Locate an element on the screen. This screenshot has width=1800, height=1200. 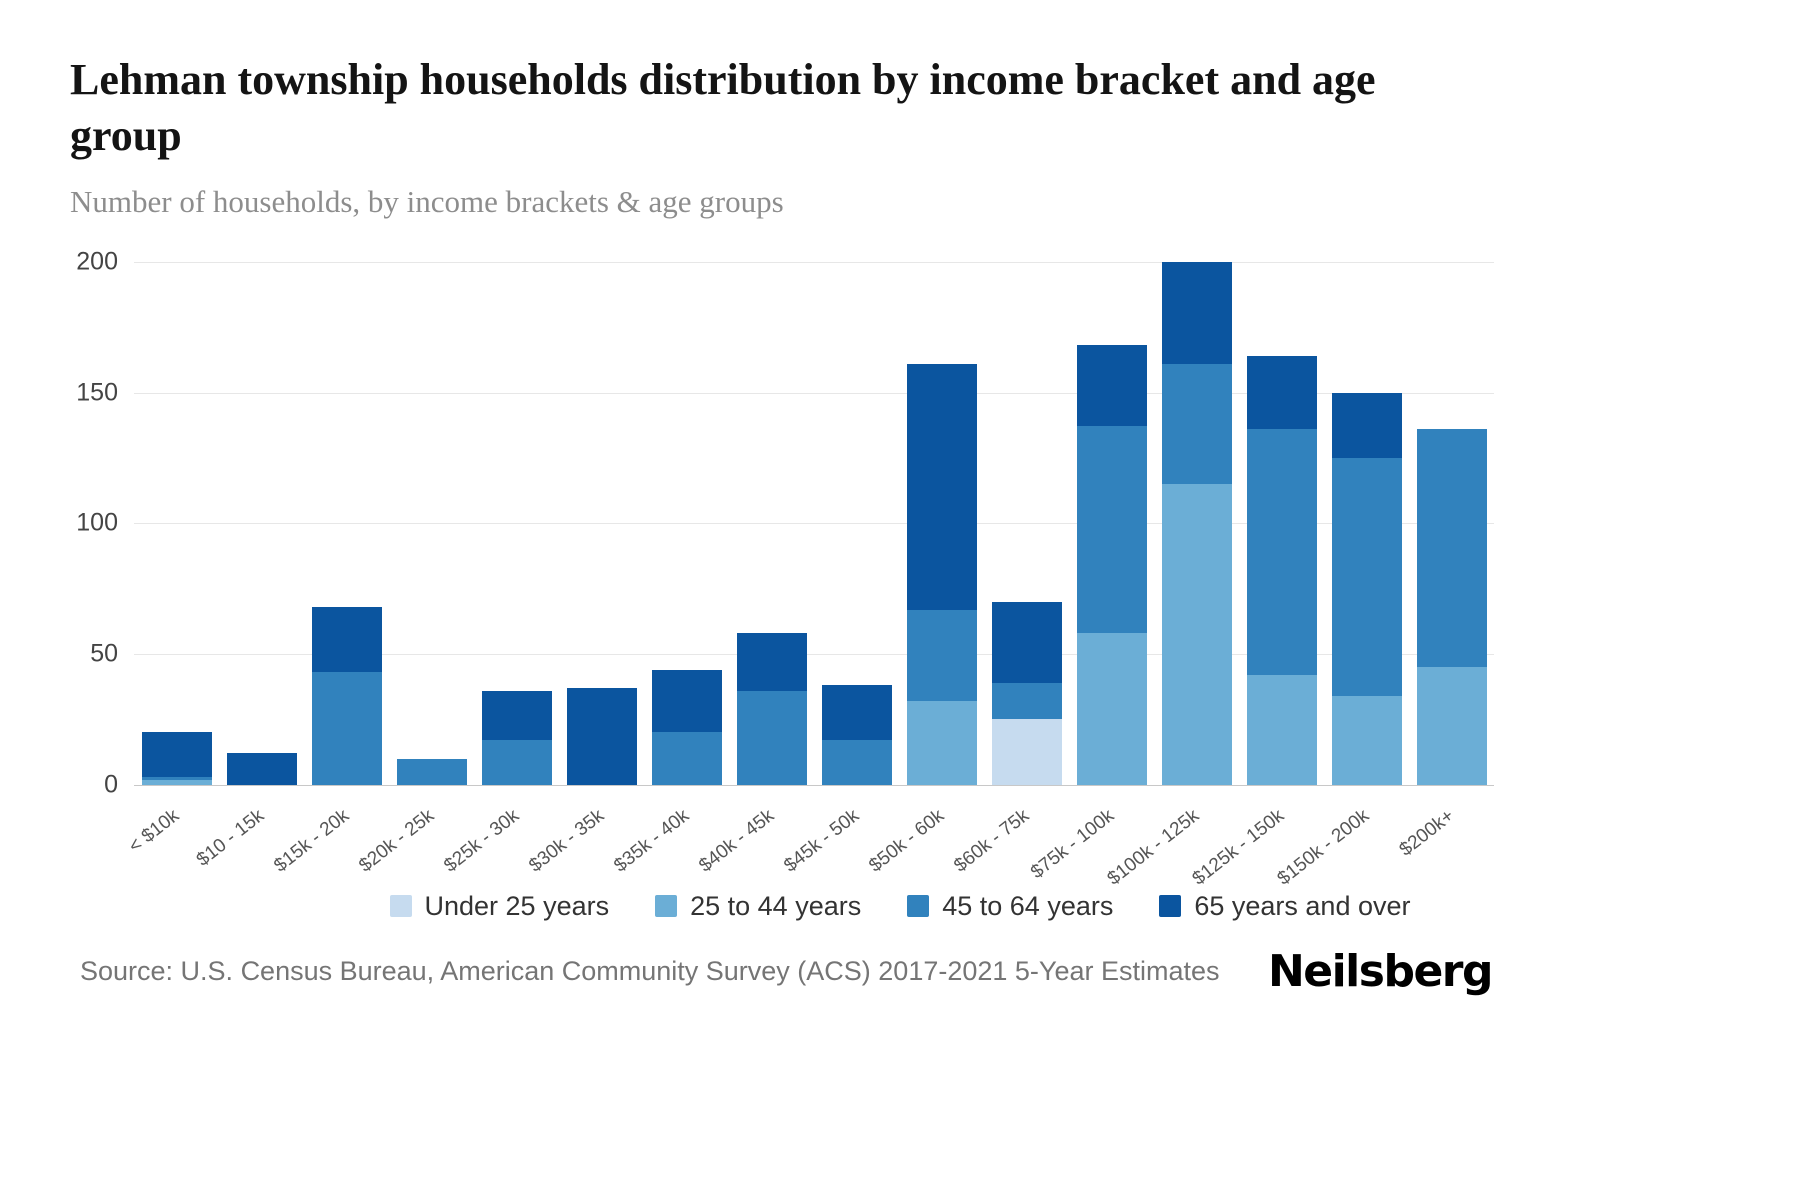
legend-item: 65 years and over is located at coordinates (1285, 906).